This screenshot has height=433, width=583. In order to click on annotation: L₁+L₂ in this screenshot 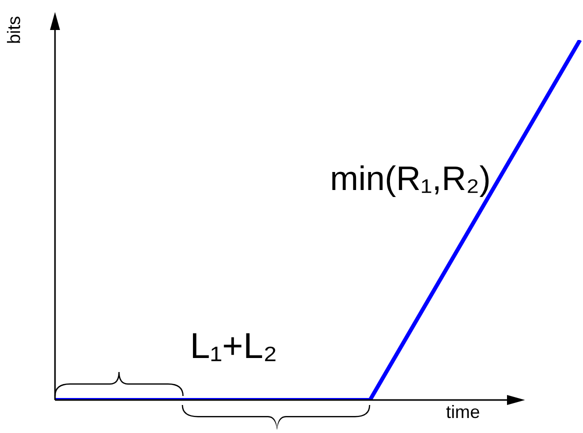, I will do `click(234, 346)`.